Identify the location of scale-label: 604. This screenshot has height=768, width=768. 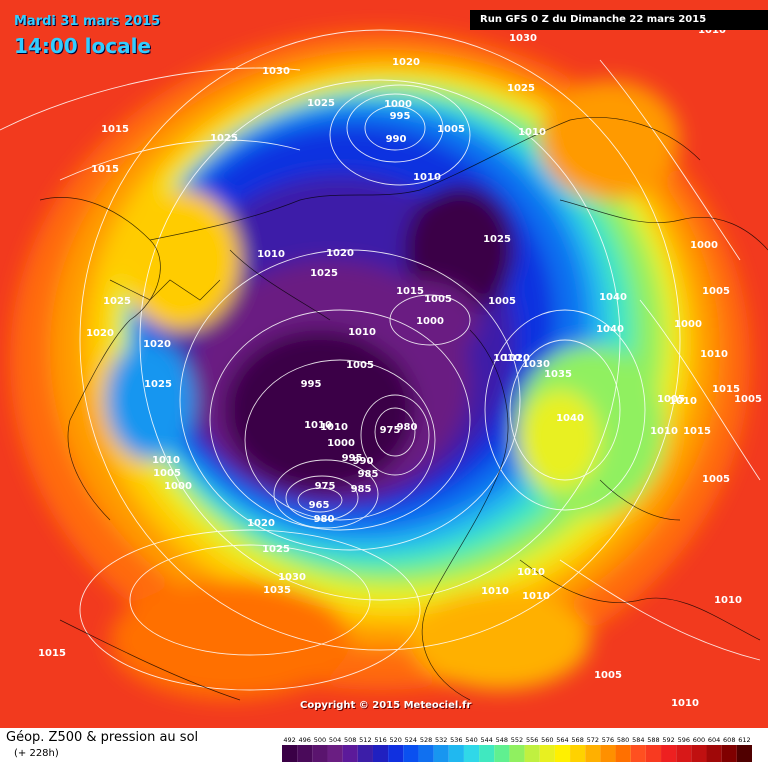
(714, 740).